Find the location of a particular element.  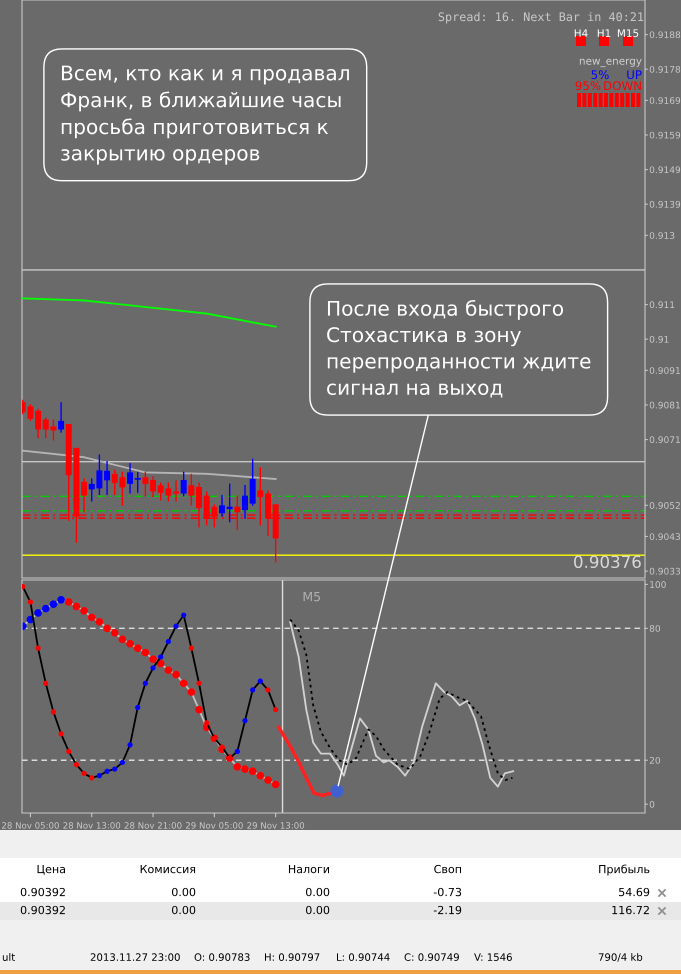

y-tick-label: 0.9052 is located at coordinates (665, 505).